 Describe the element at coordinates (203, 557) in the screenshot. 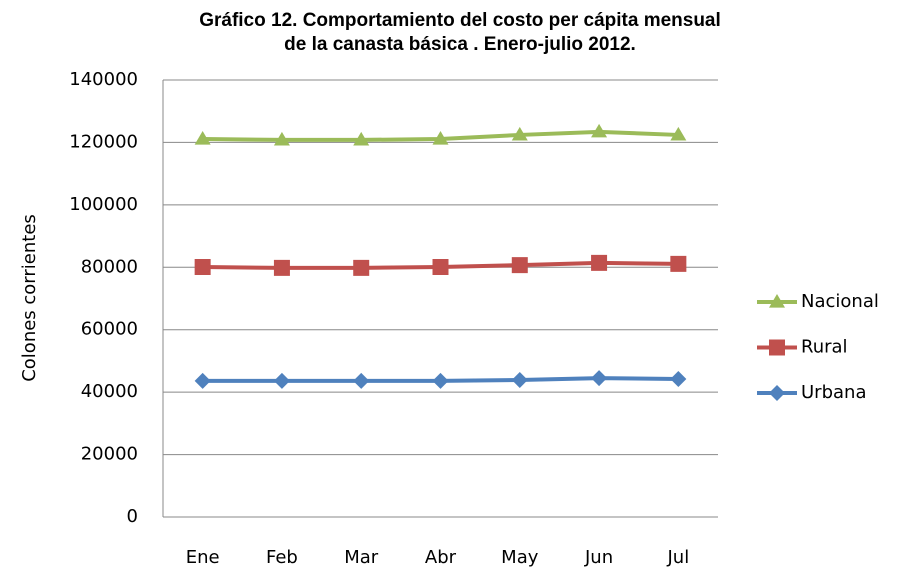

I see `x-tick-label: Ene` at that location.